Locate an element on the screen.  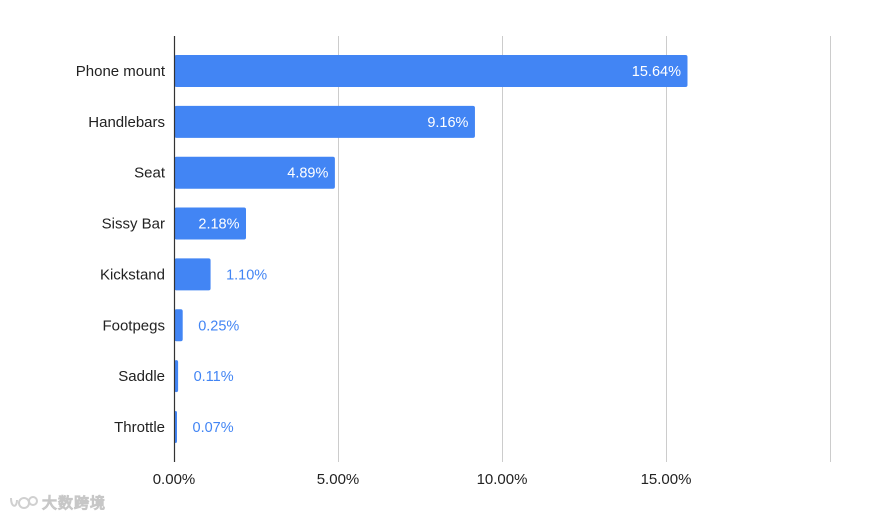
category-label: Throttle is located at coordinates (139, 427).